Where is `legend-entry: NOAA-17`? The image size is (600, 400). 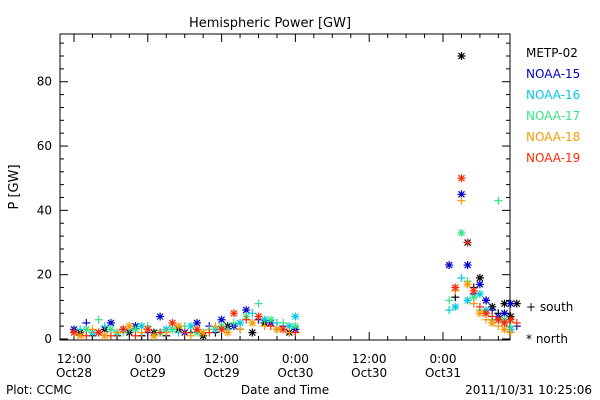 legend-entry: NOAA-17 is located at coordinates (553, 116).